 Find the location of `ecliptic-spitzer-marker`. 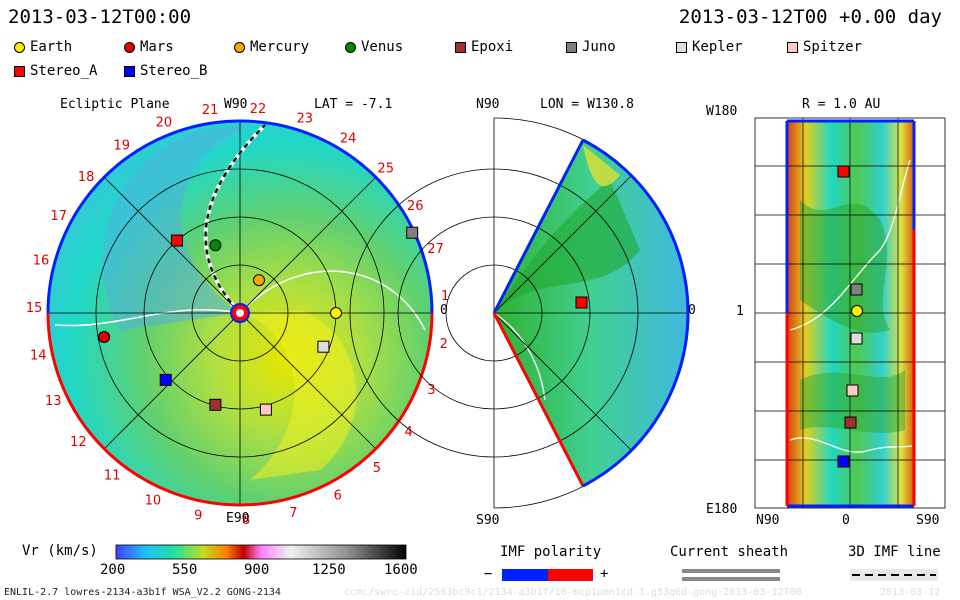

ecliptic-spitzer-marker is located at coordinates (265, 409).